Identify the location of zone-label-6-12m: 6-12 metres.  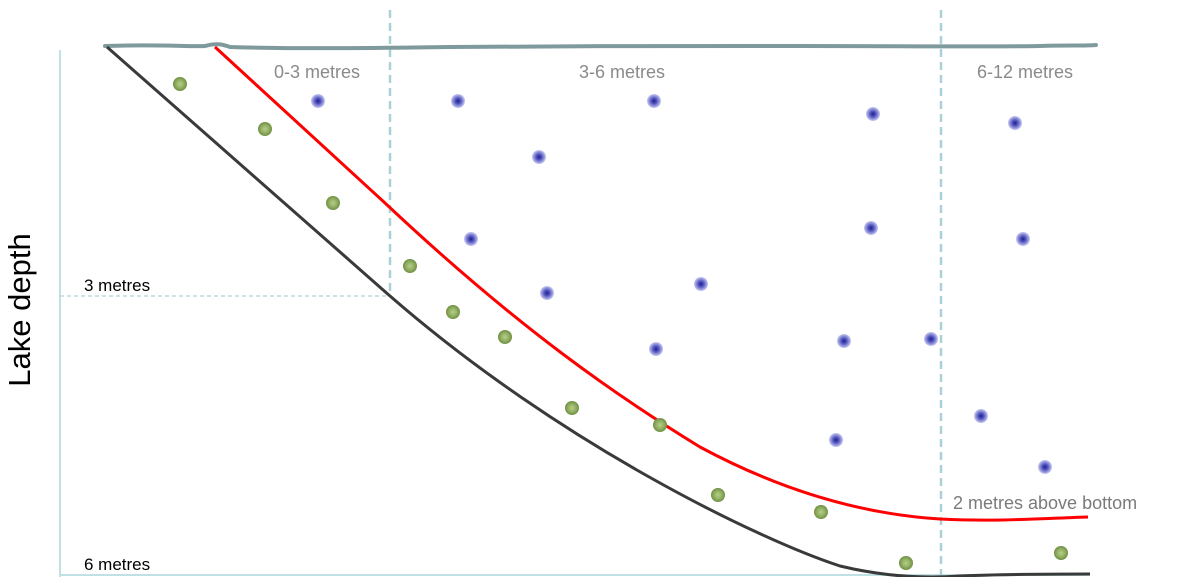
(1025, 72).